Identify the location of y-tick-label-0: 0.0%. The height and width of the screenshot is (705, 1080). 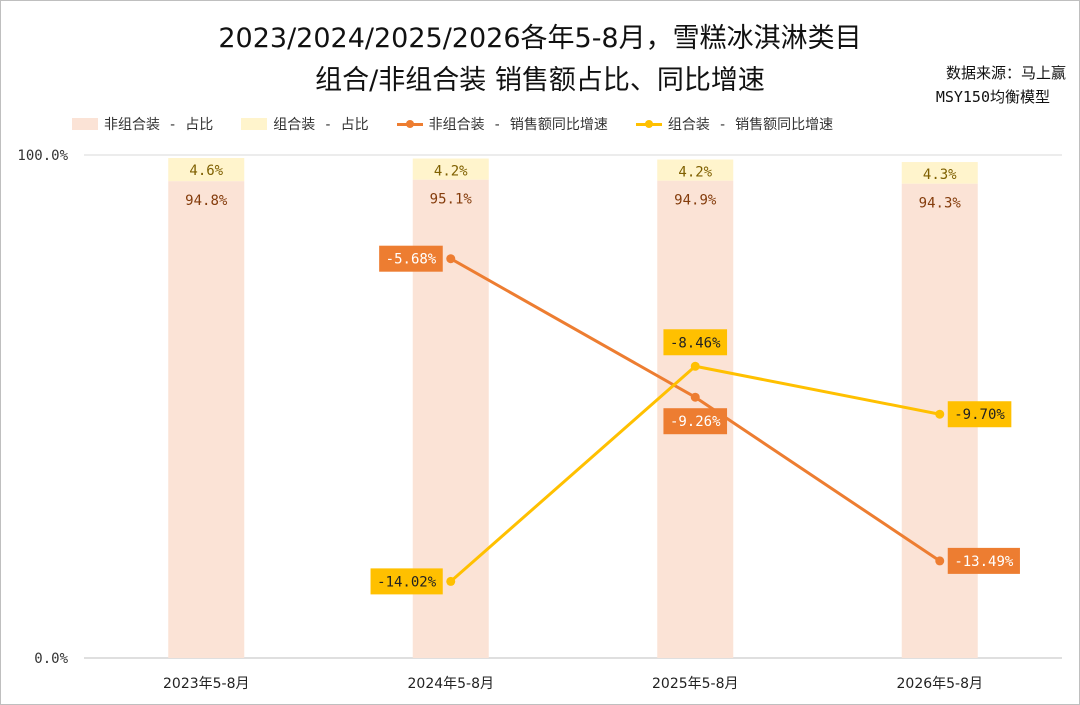
(51, 659).